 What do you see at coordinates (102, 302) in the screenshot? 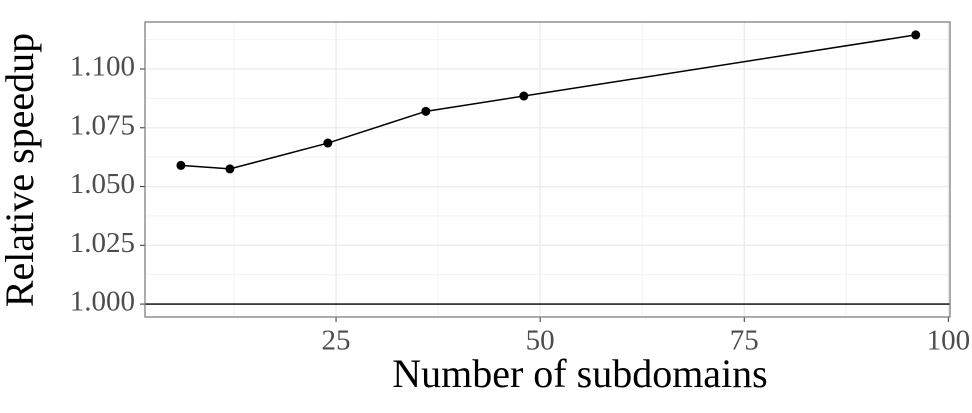
I see `y-tick-label: 1.000` at bounding box center [102, 302].